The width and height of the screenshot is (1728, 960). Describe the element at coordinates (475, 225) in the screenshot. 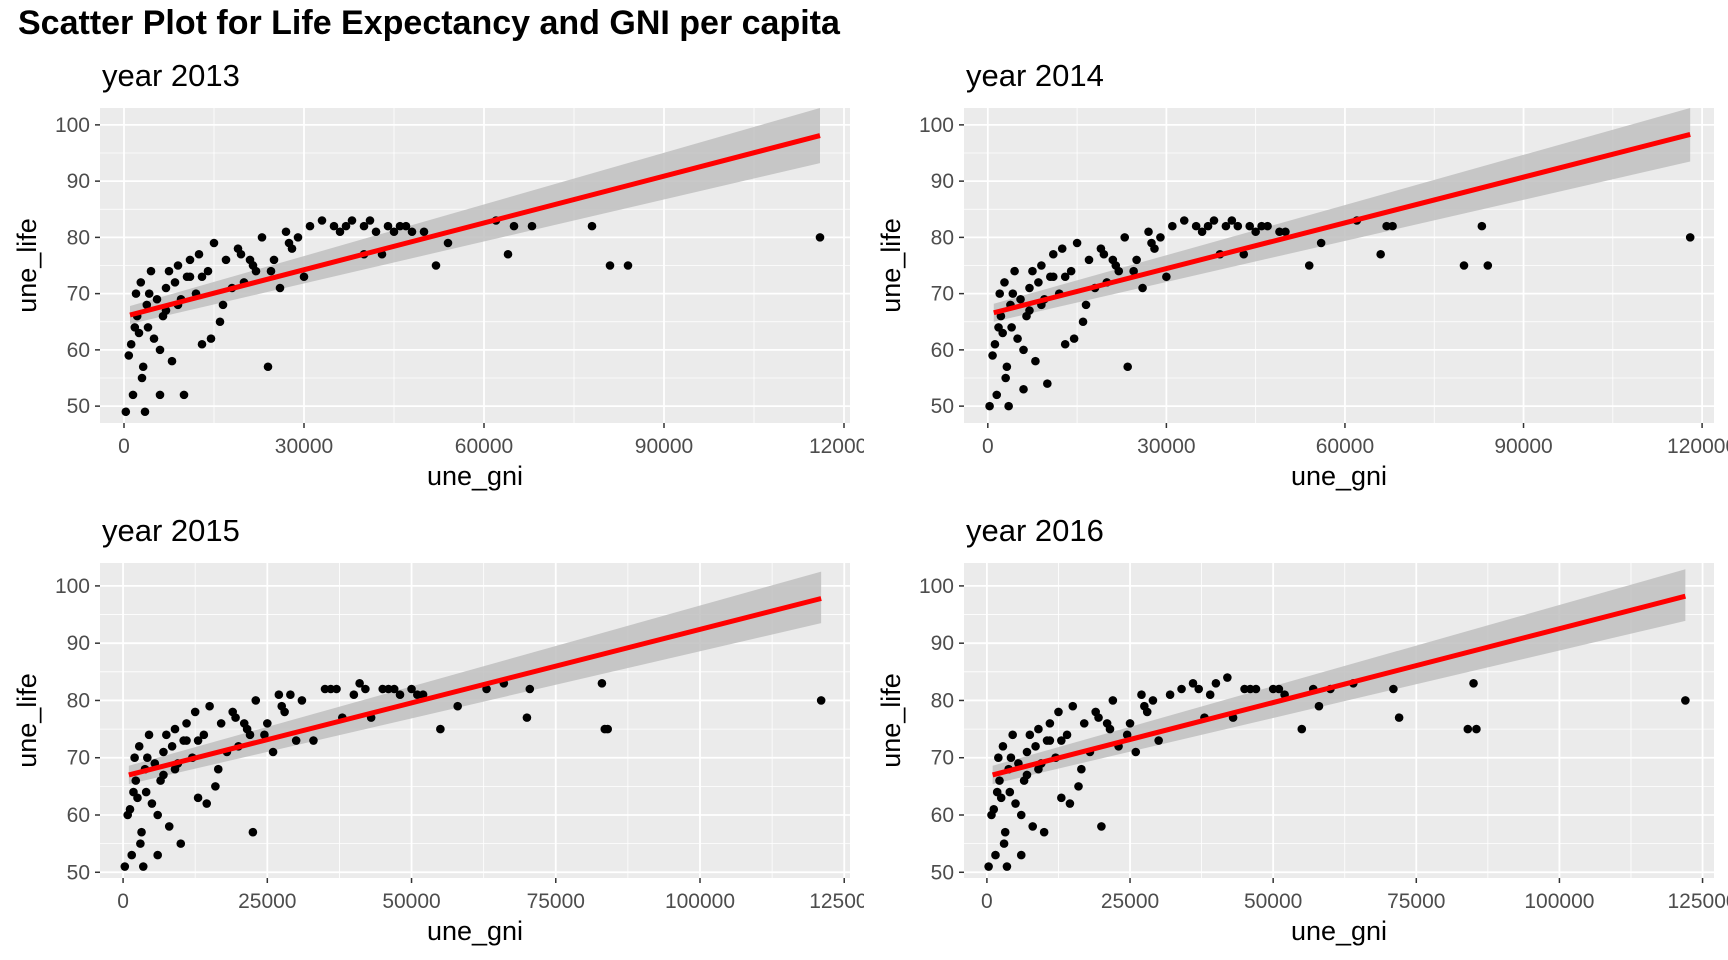

I see `regression-line` at that location.